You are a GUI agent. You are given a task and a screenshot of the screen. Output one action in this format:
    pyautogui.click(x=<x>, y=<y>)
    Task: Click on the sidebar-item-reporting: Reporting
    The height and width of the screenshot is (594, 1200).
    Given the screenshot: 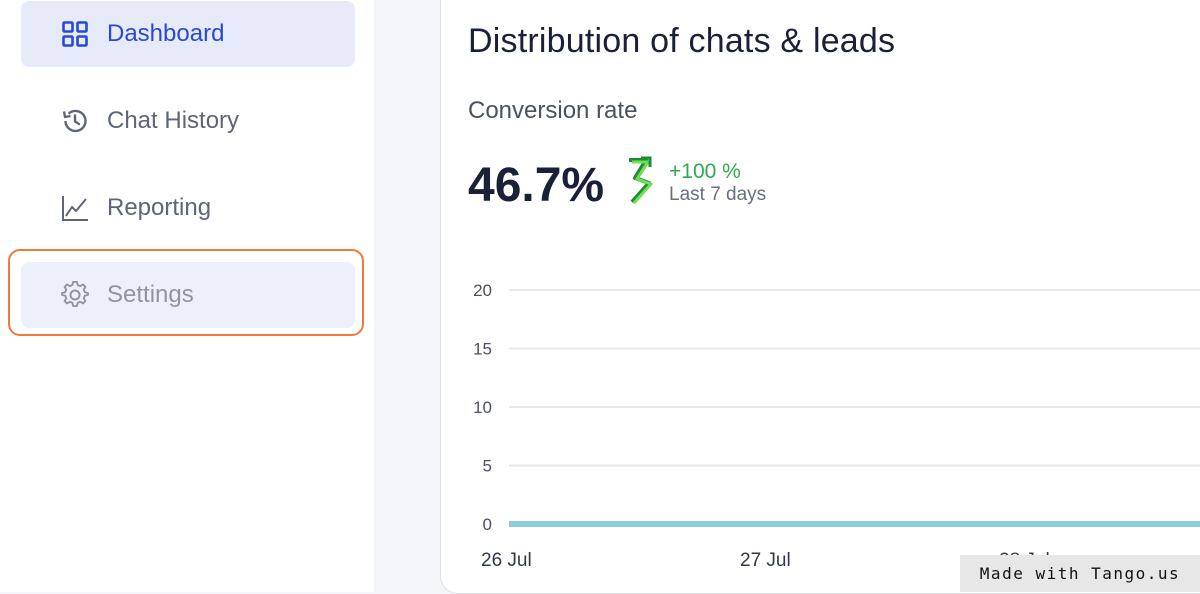 What is the action you would take?
    pyautogui.click(x=188, y=208)
    